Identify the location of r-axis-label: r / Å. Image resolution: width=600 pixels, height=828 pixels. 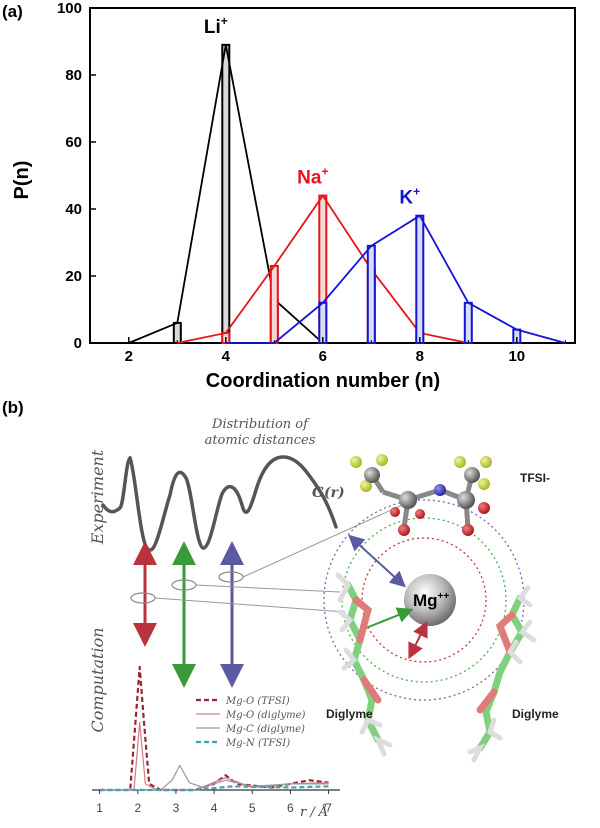
(314, 812).